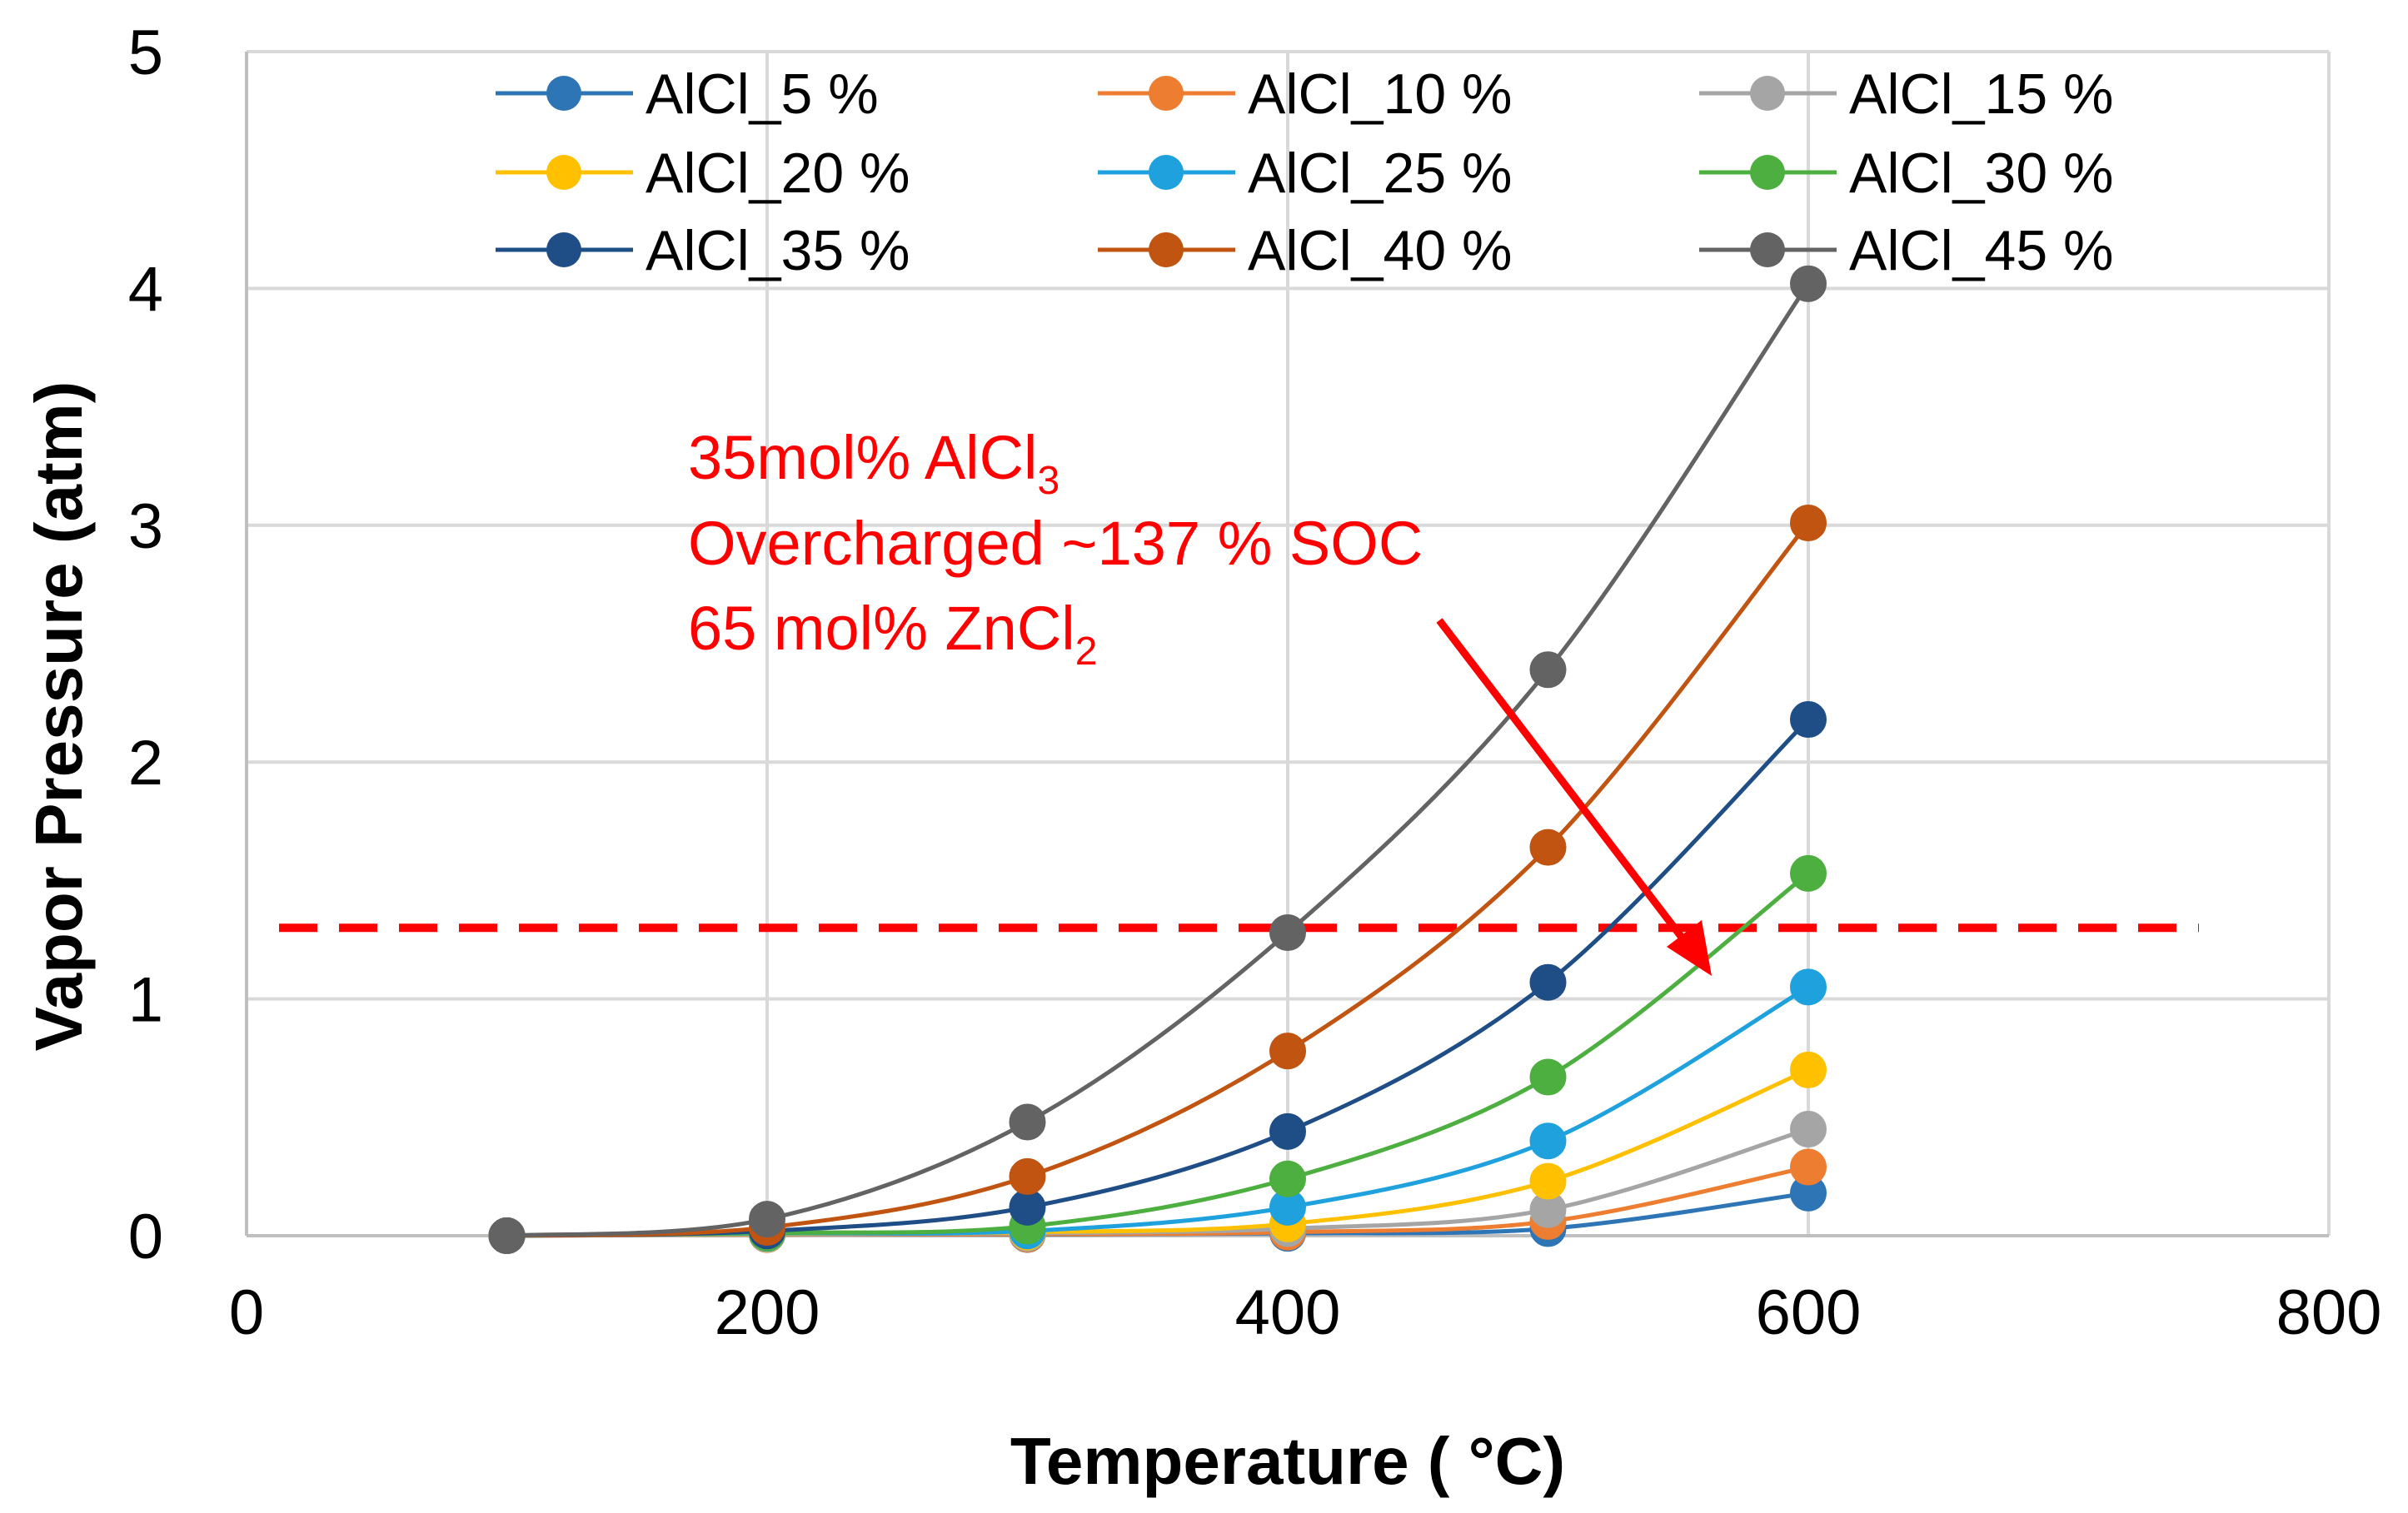 The image size is (2408, 1513). I want to click on legend-item: AlCl_5 %, so click(687, 94).